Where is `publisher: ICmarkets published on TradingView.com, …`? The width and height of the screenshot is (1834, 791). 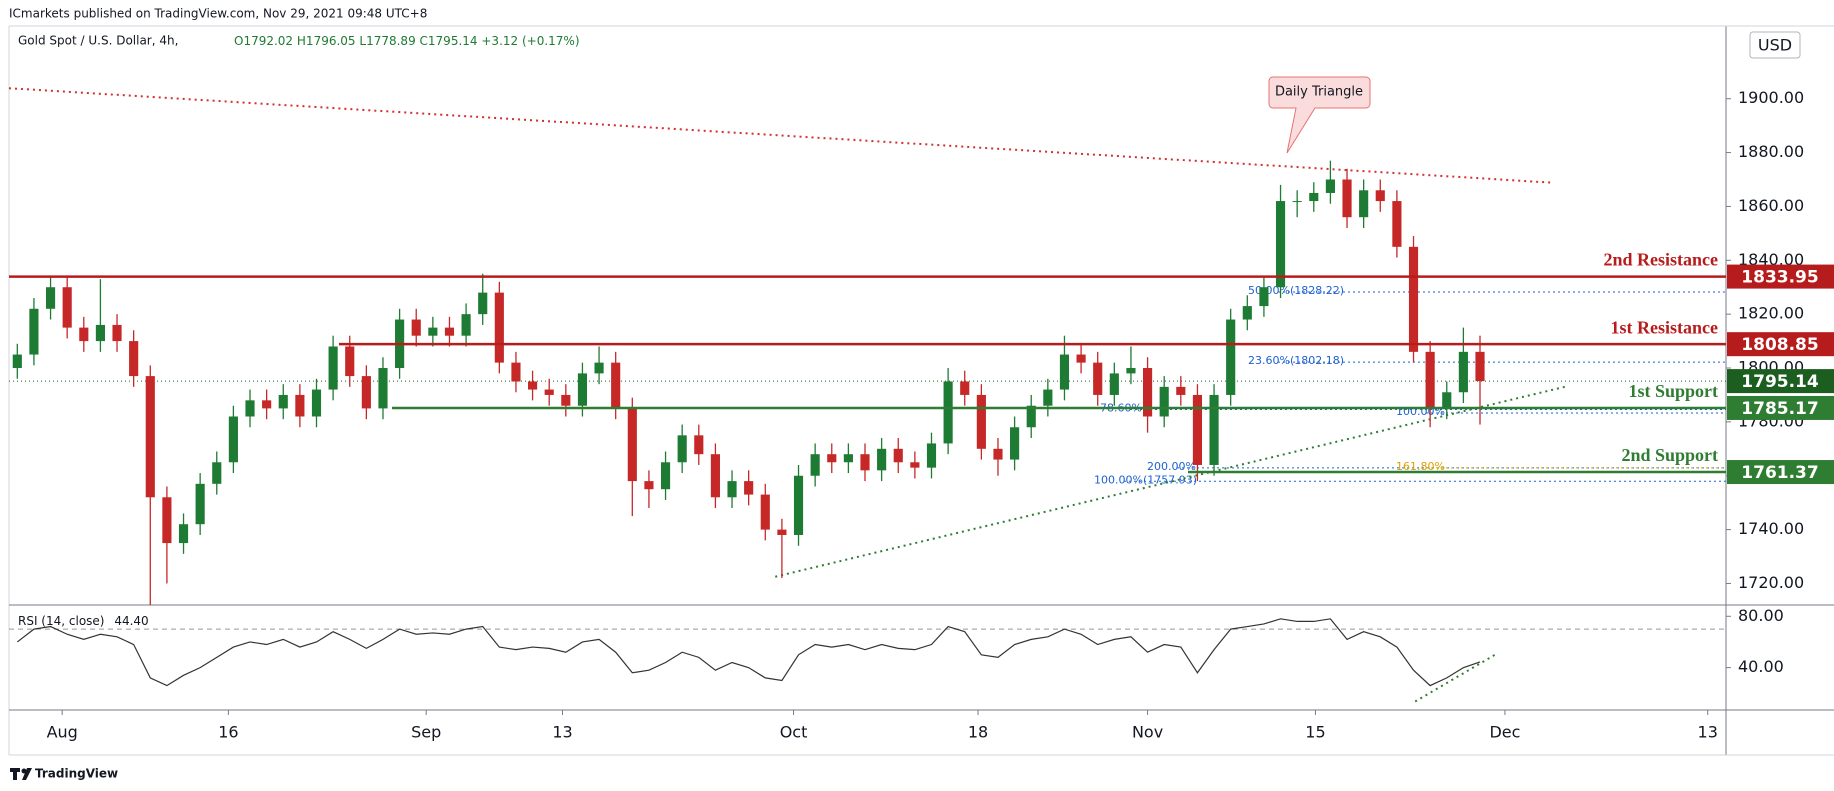 publisher: ICmarkets published on TradingView.com, … is located at coordinates (218, 14).